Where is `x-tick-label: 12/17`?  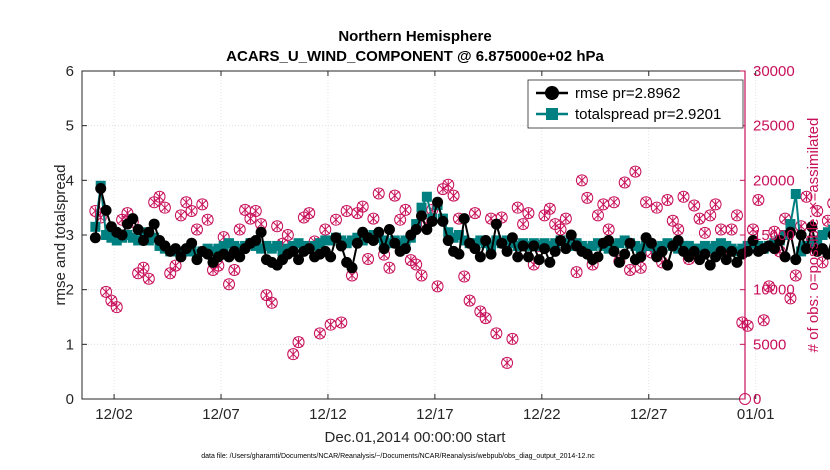
x-tick-label: 12/17 is located at coordinates (435, 414).